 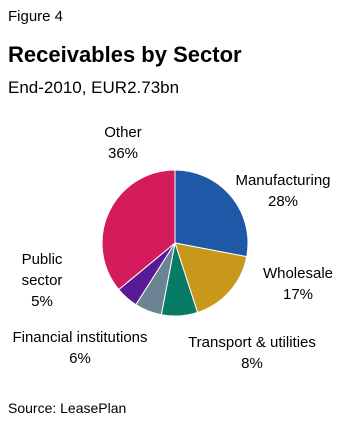 What do you see at coordinates (67, 408) in the screenshot?
I see `source-note: Source: LeasePlan` at bounding box center [67, 408].